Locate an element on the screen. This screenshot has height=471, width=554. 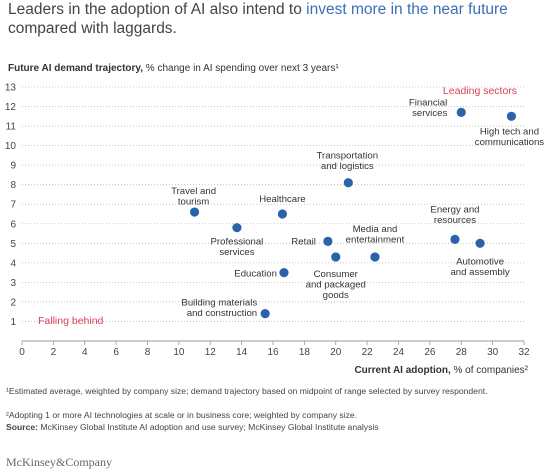
x-tick-label-6: 6 is located at coordinates (116, 352).